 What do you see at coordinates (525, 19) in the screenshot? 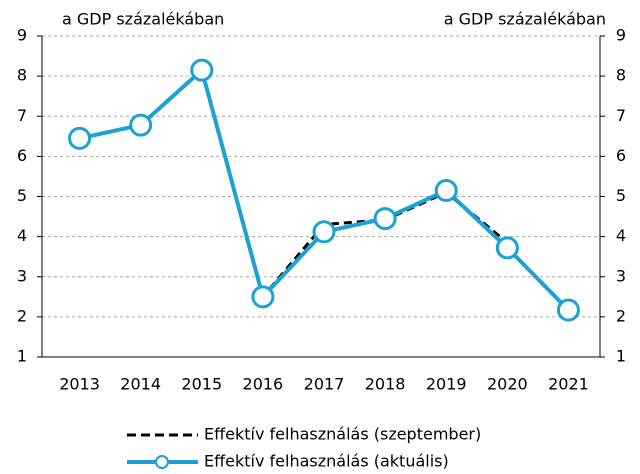
I see `y2-axis-label: a GDP százalékában` at bounding box center [525, 19].